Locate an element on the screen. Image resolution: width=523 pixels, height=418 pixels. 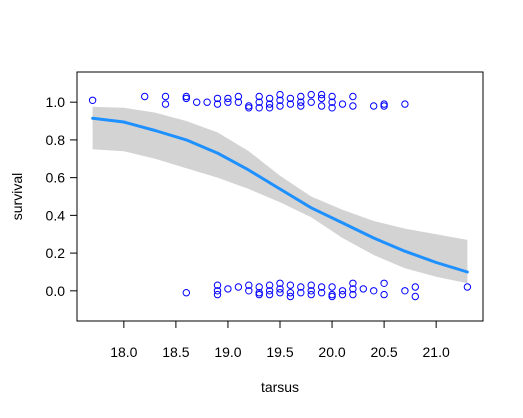
x-tick-label: 19.0 is located at coordinates (227, 352).